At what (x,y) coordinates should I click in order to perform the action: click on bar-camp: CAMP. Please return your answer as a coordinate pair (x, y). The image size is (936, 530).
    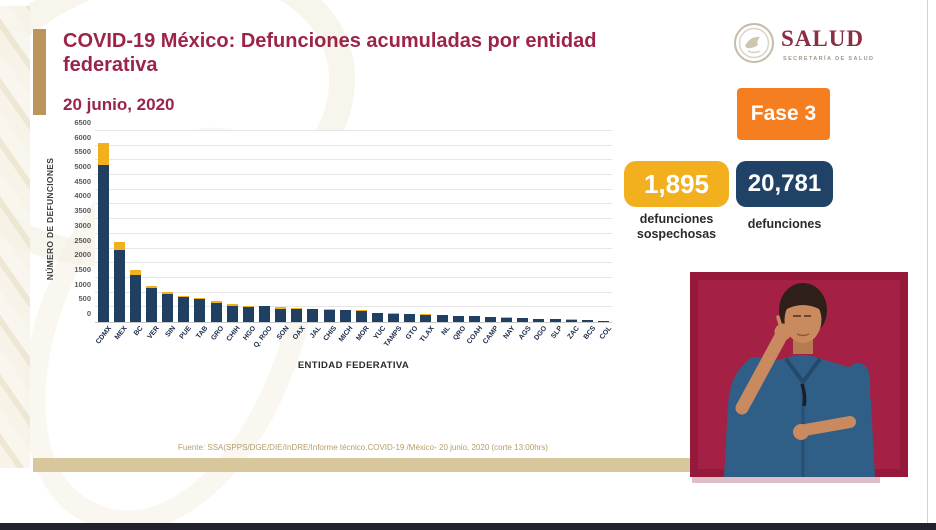
    Looking at the image, I should click on (491, 238).